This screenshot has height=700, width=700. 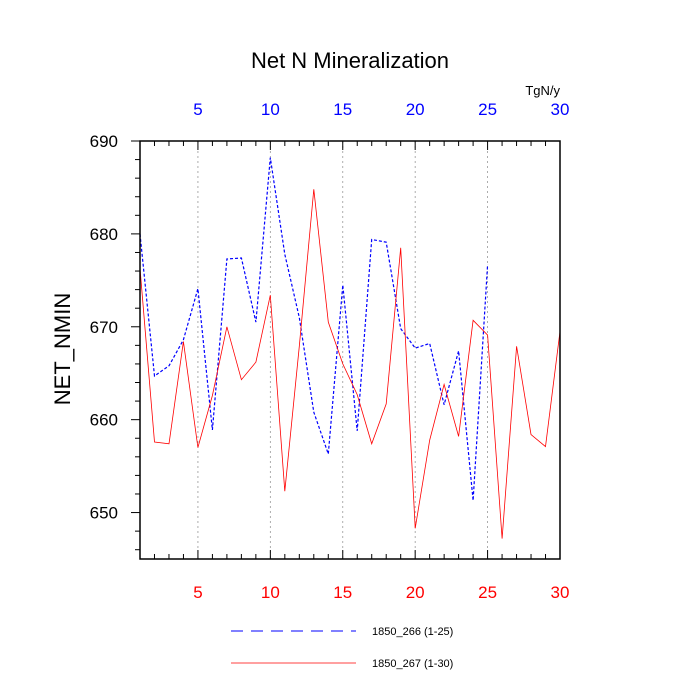 I want to click on chart-title: Net N Mineralization, so click(x=350, y=60).